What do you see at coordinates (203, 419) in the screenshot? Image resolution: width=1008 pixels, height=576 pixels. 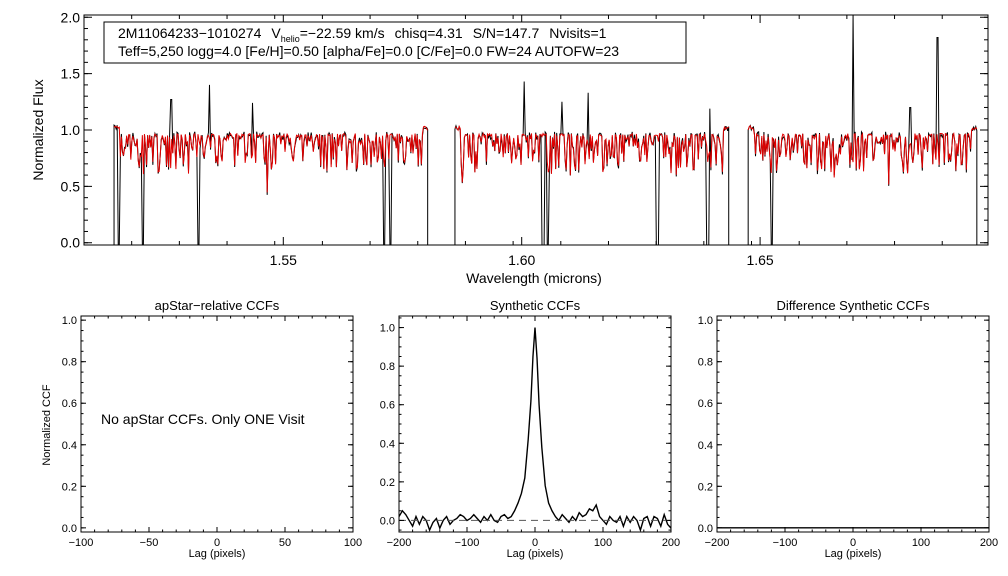 I see `apstar-message: No apStar CCFs. Only ONE Visit` at bounding box center [203, 419].